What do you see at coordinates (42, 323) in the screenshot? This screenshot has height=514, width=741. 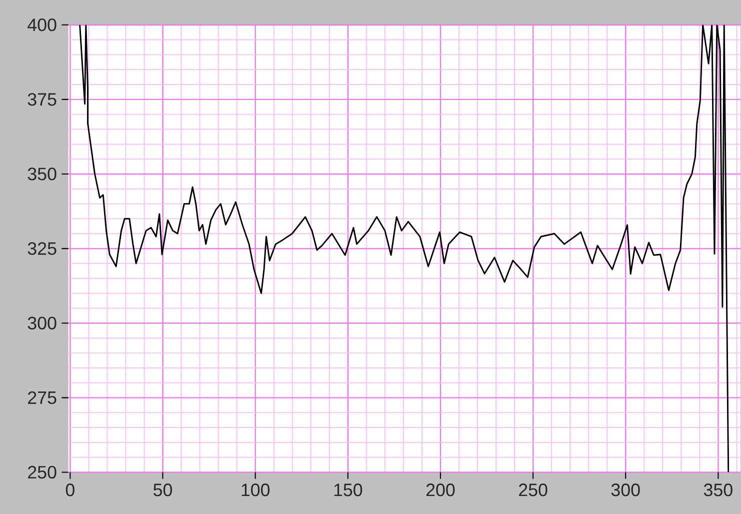 I see `y-tick-label: 300` at bounding box center [42, 323].